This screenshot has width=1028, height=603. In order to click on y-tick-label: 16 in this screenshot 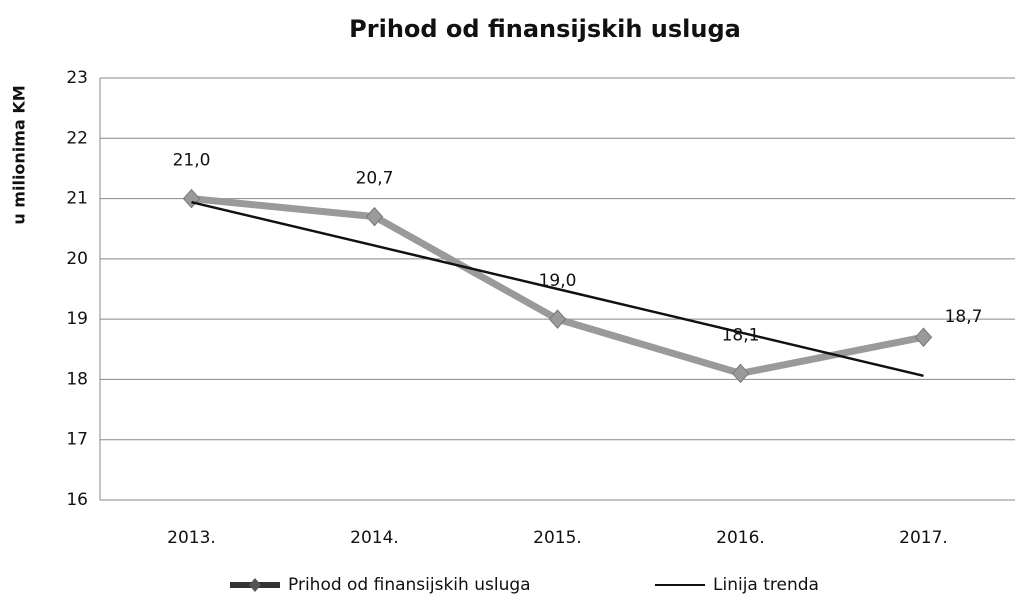, I will do `click(77, 500)`.